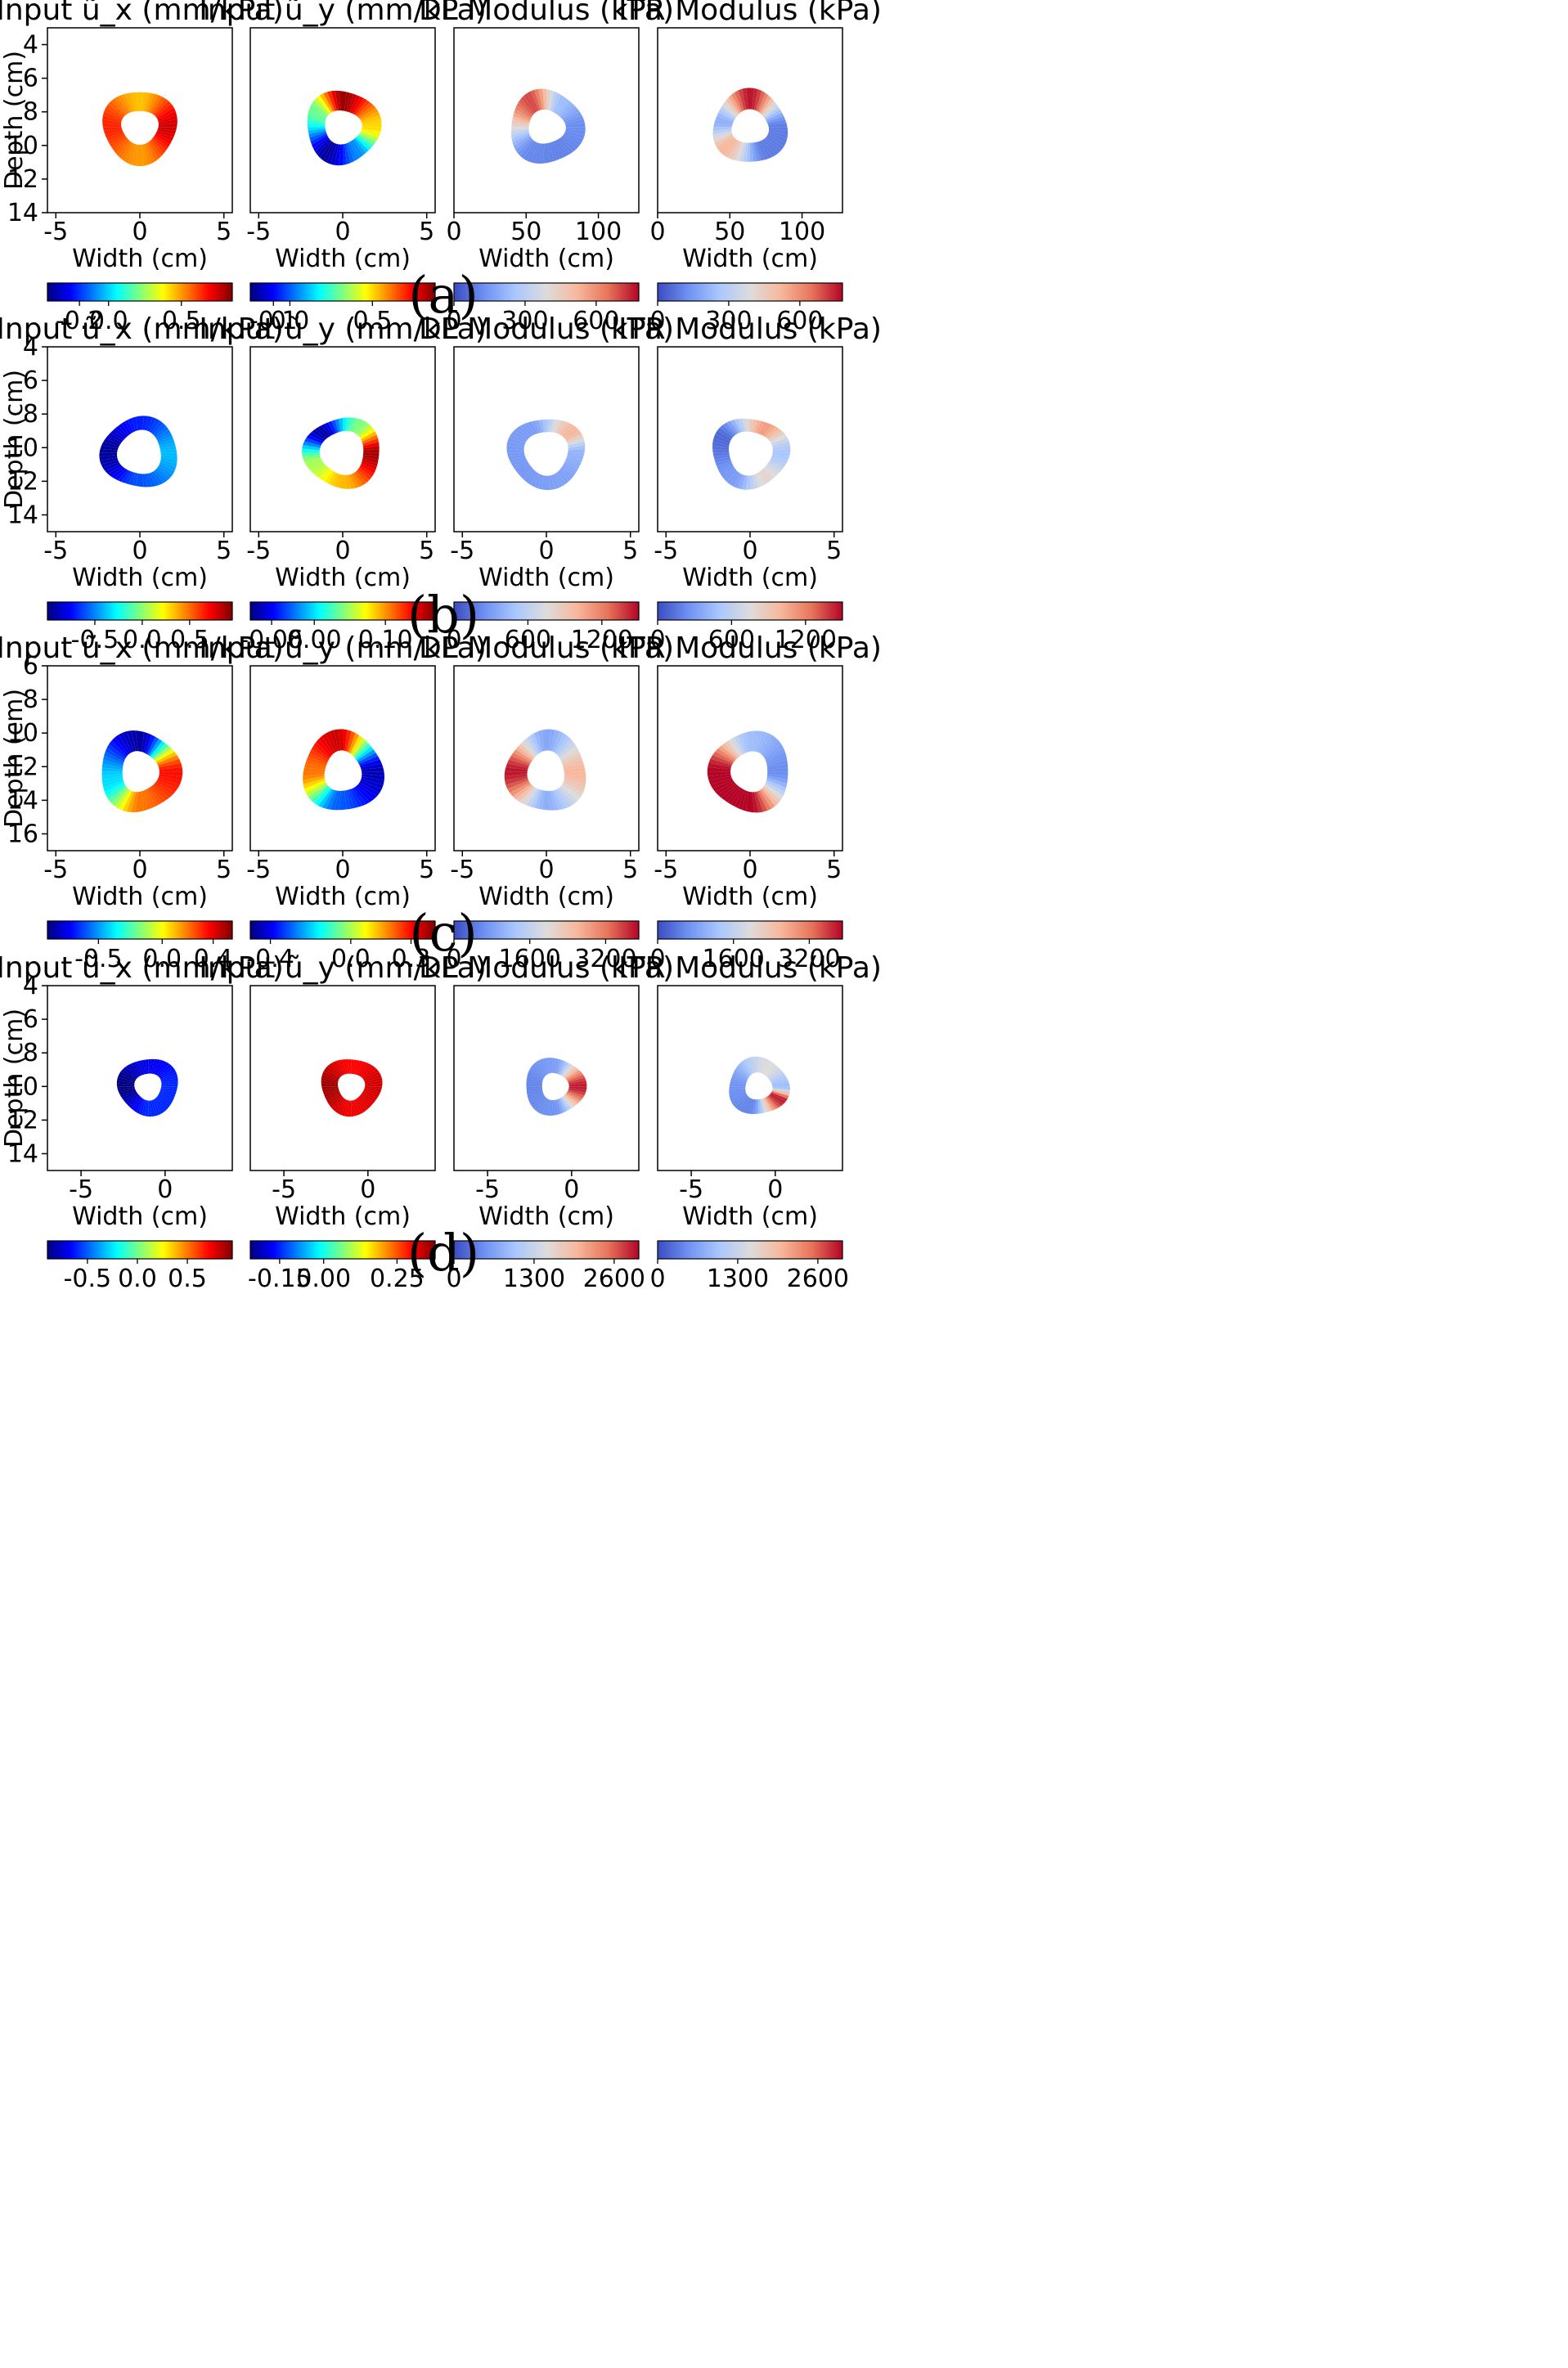  What do you see at coordinates (343, 13) in the screenshot?
I see `panel-title: Input ũ_y (mm/kPa)` at bounding box center [343, 13].